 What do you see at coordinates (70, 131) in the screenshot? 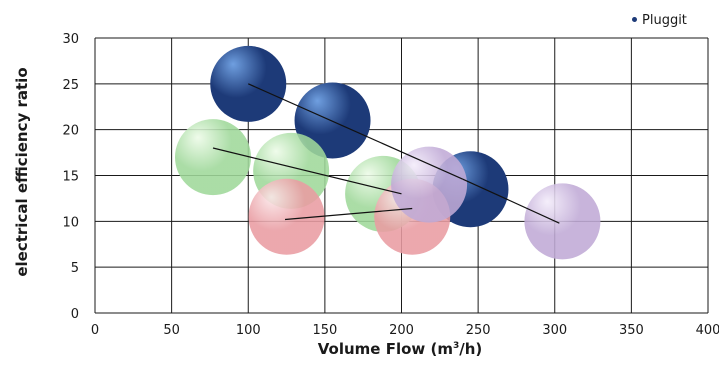
I see `y-tick-label: 20` at bounding box center [70, 131].